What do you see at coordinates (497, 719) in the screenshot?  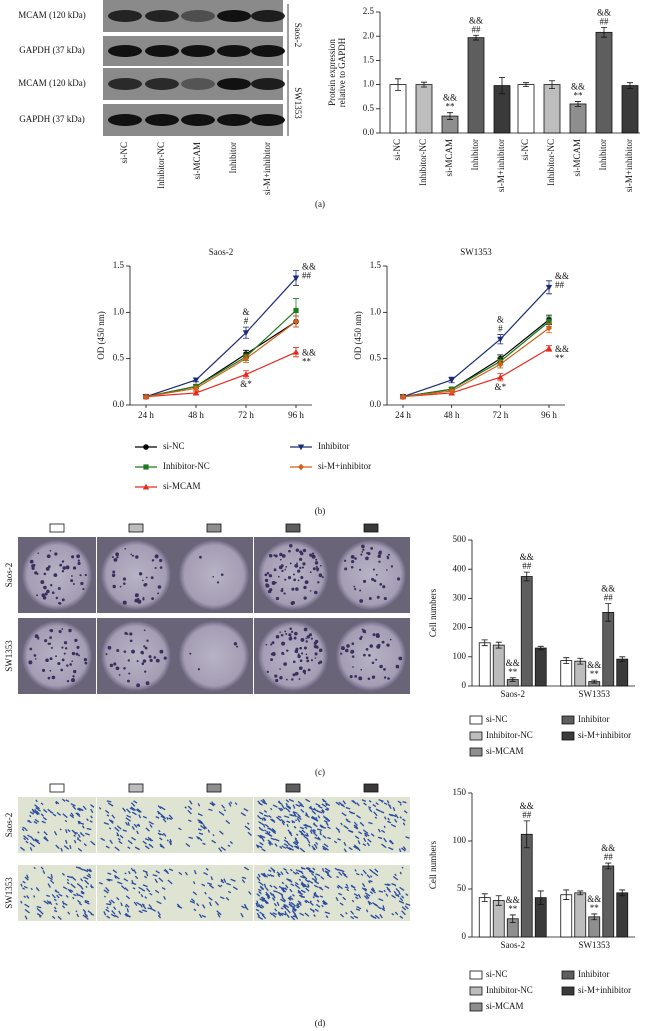 I see `legend-label: si-NC` at bounding box center [497, 719].